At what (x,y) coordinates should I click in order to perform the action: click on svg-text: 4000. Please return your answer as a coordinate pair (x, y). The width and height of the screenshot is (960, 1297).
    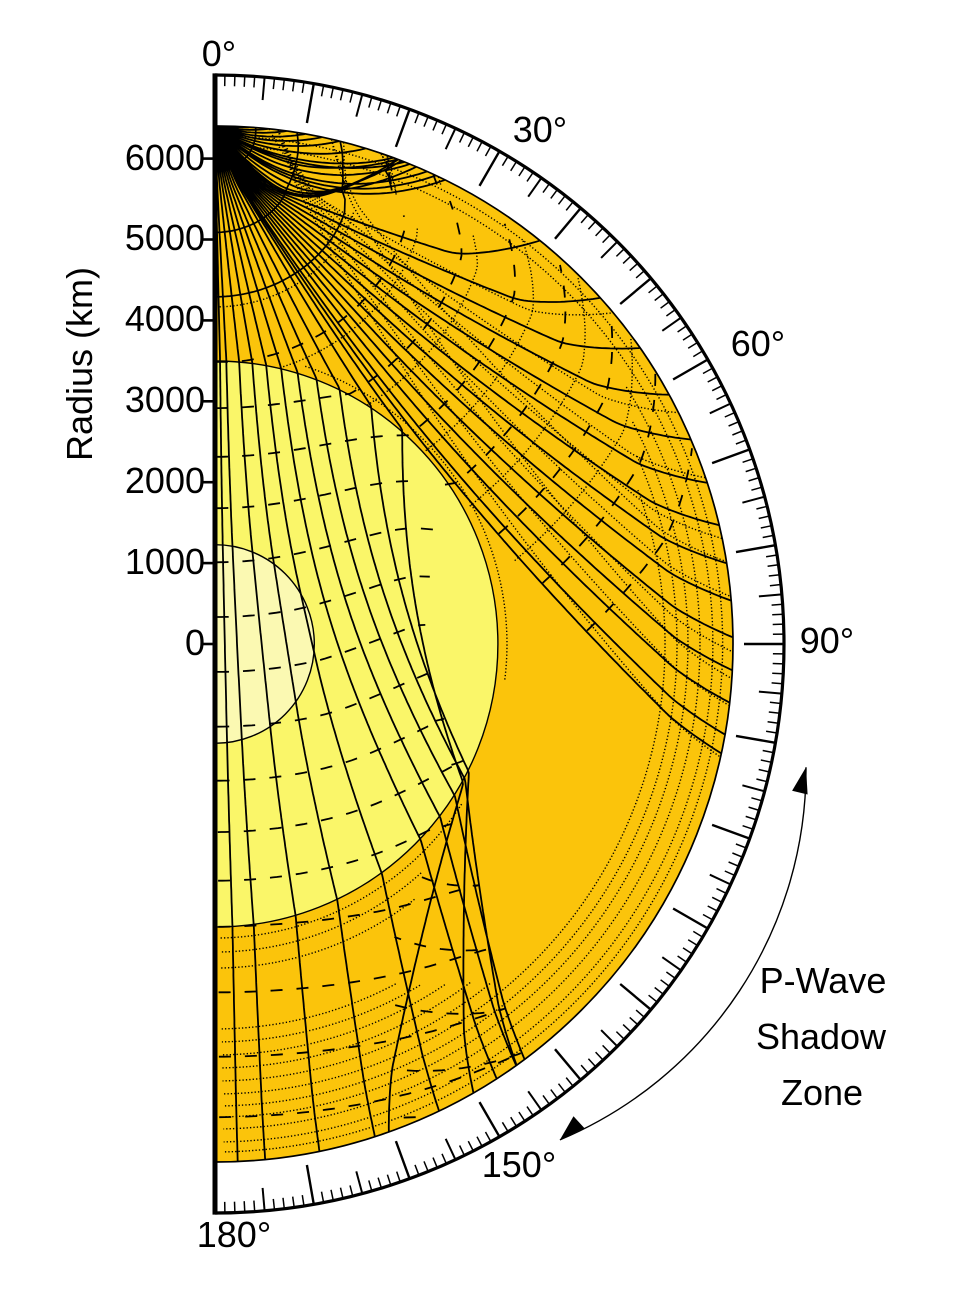
    Looking at the image, I should click on (165, 318).